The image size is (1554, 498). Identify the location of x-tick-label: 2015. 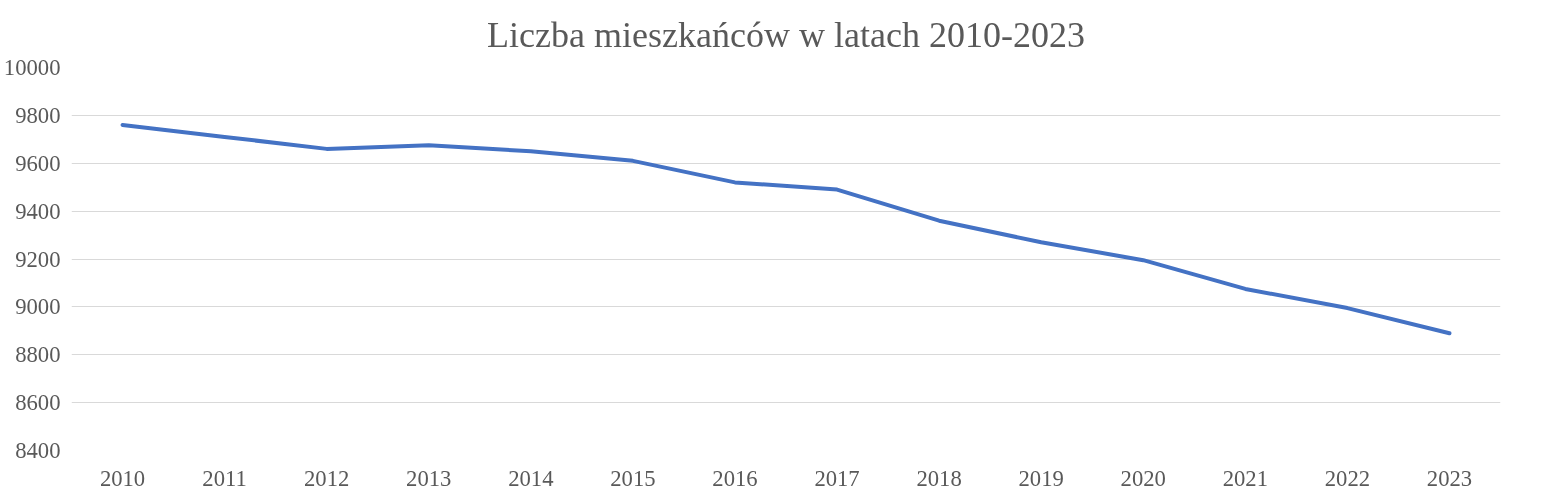
(633, 478).